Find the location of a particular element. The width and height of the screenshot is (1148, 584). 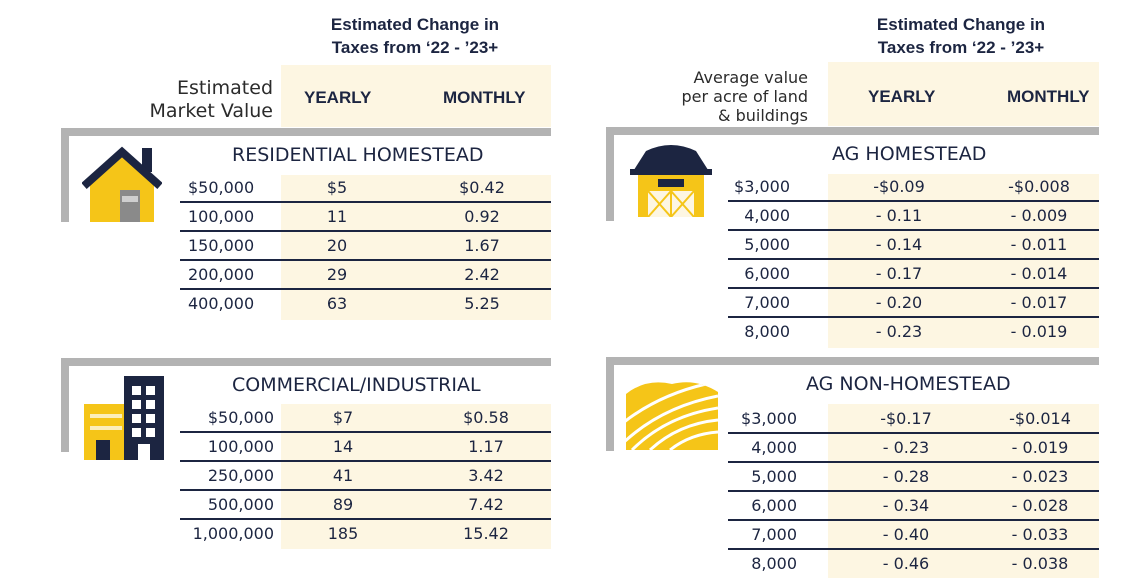

commercial-divider is located at coordinates (306, 362).